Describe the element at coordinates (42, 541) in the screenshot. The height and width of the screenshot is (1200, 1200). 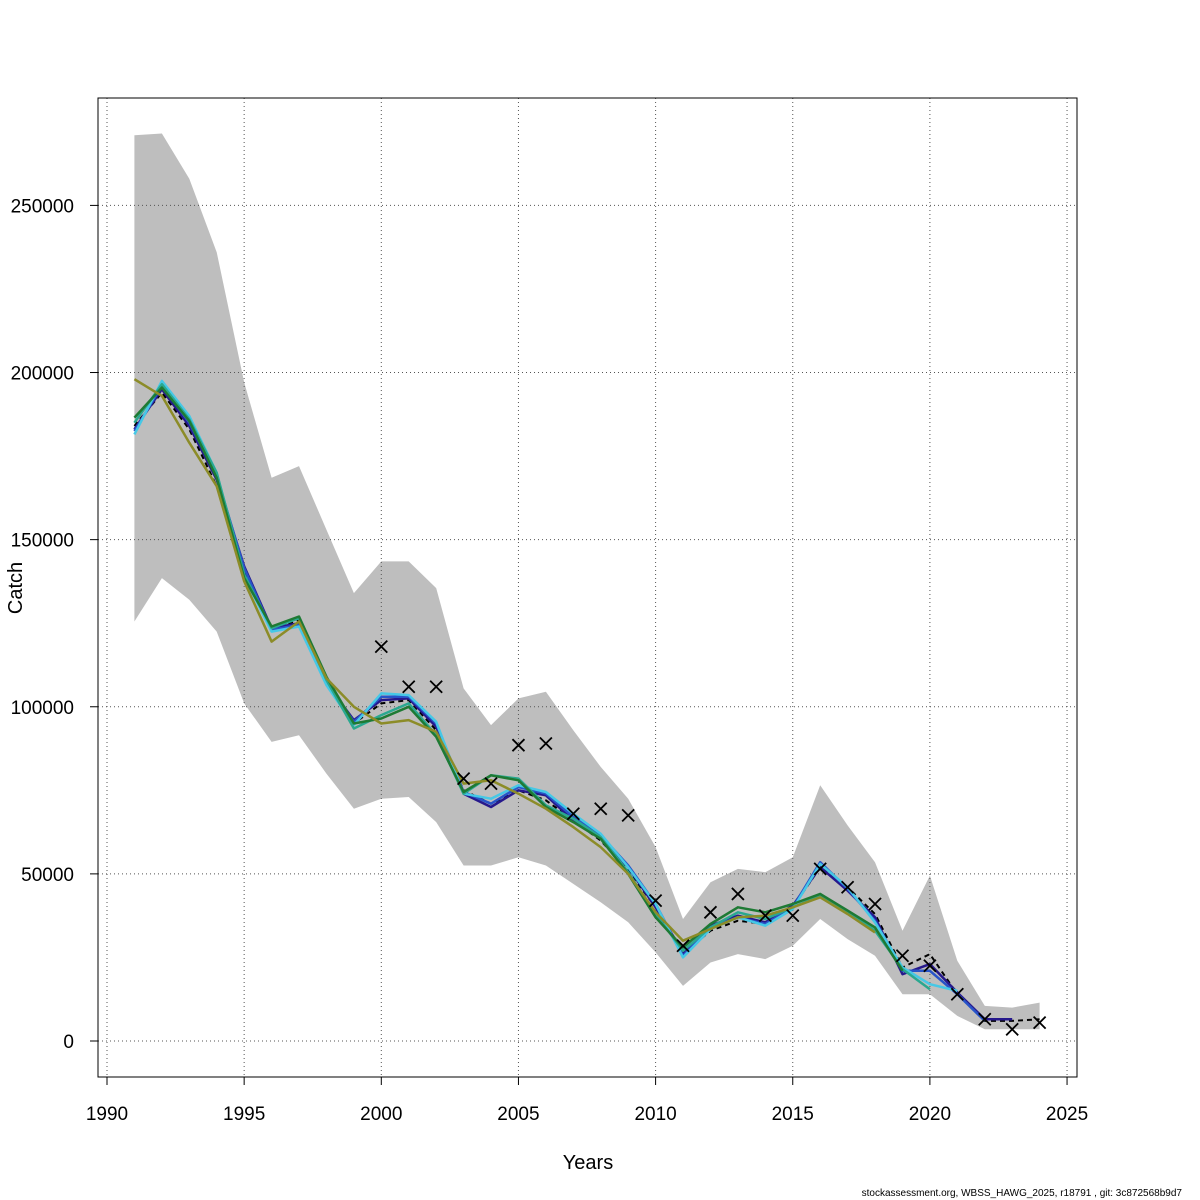
I see `y-tick-label: 150000` at that location.